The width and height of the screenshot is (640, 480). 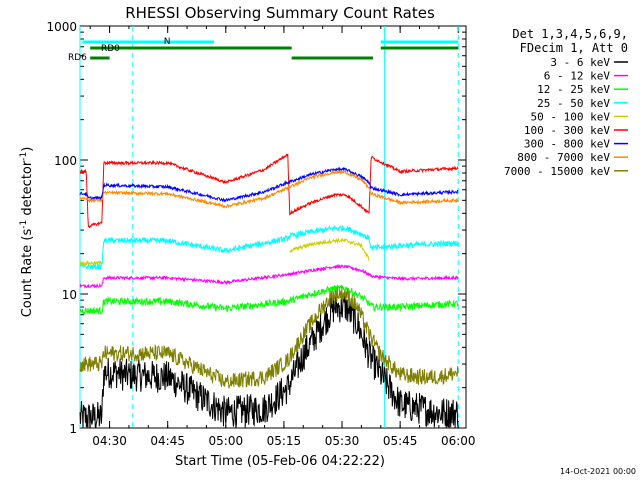 I want to click on legend-entry-label: 6 - 12 keV, so click(x=577, y=76).